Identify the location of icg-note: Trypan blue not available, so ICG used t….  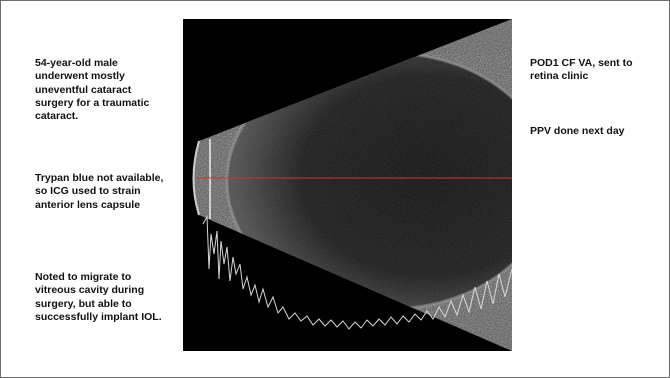
(99, 191).